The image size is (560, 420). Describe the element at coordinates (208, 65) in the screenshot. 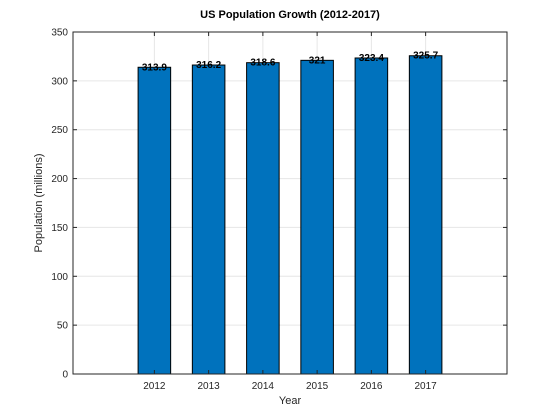

I see `data-label: 316.2` at that location.